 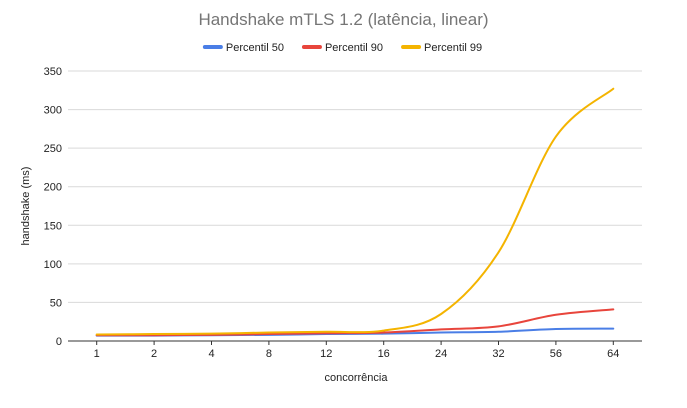 I want to click on x-axis-label: concorrência, so click(x=357, y=378).